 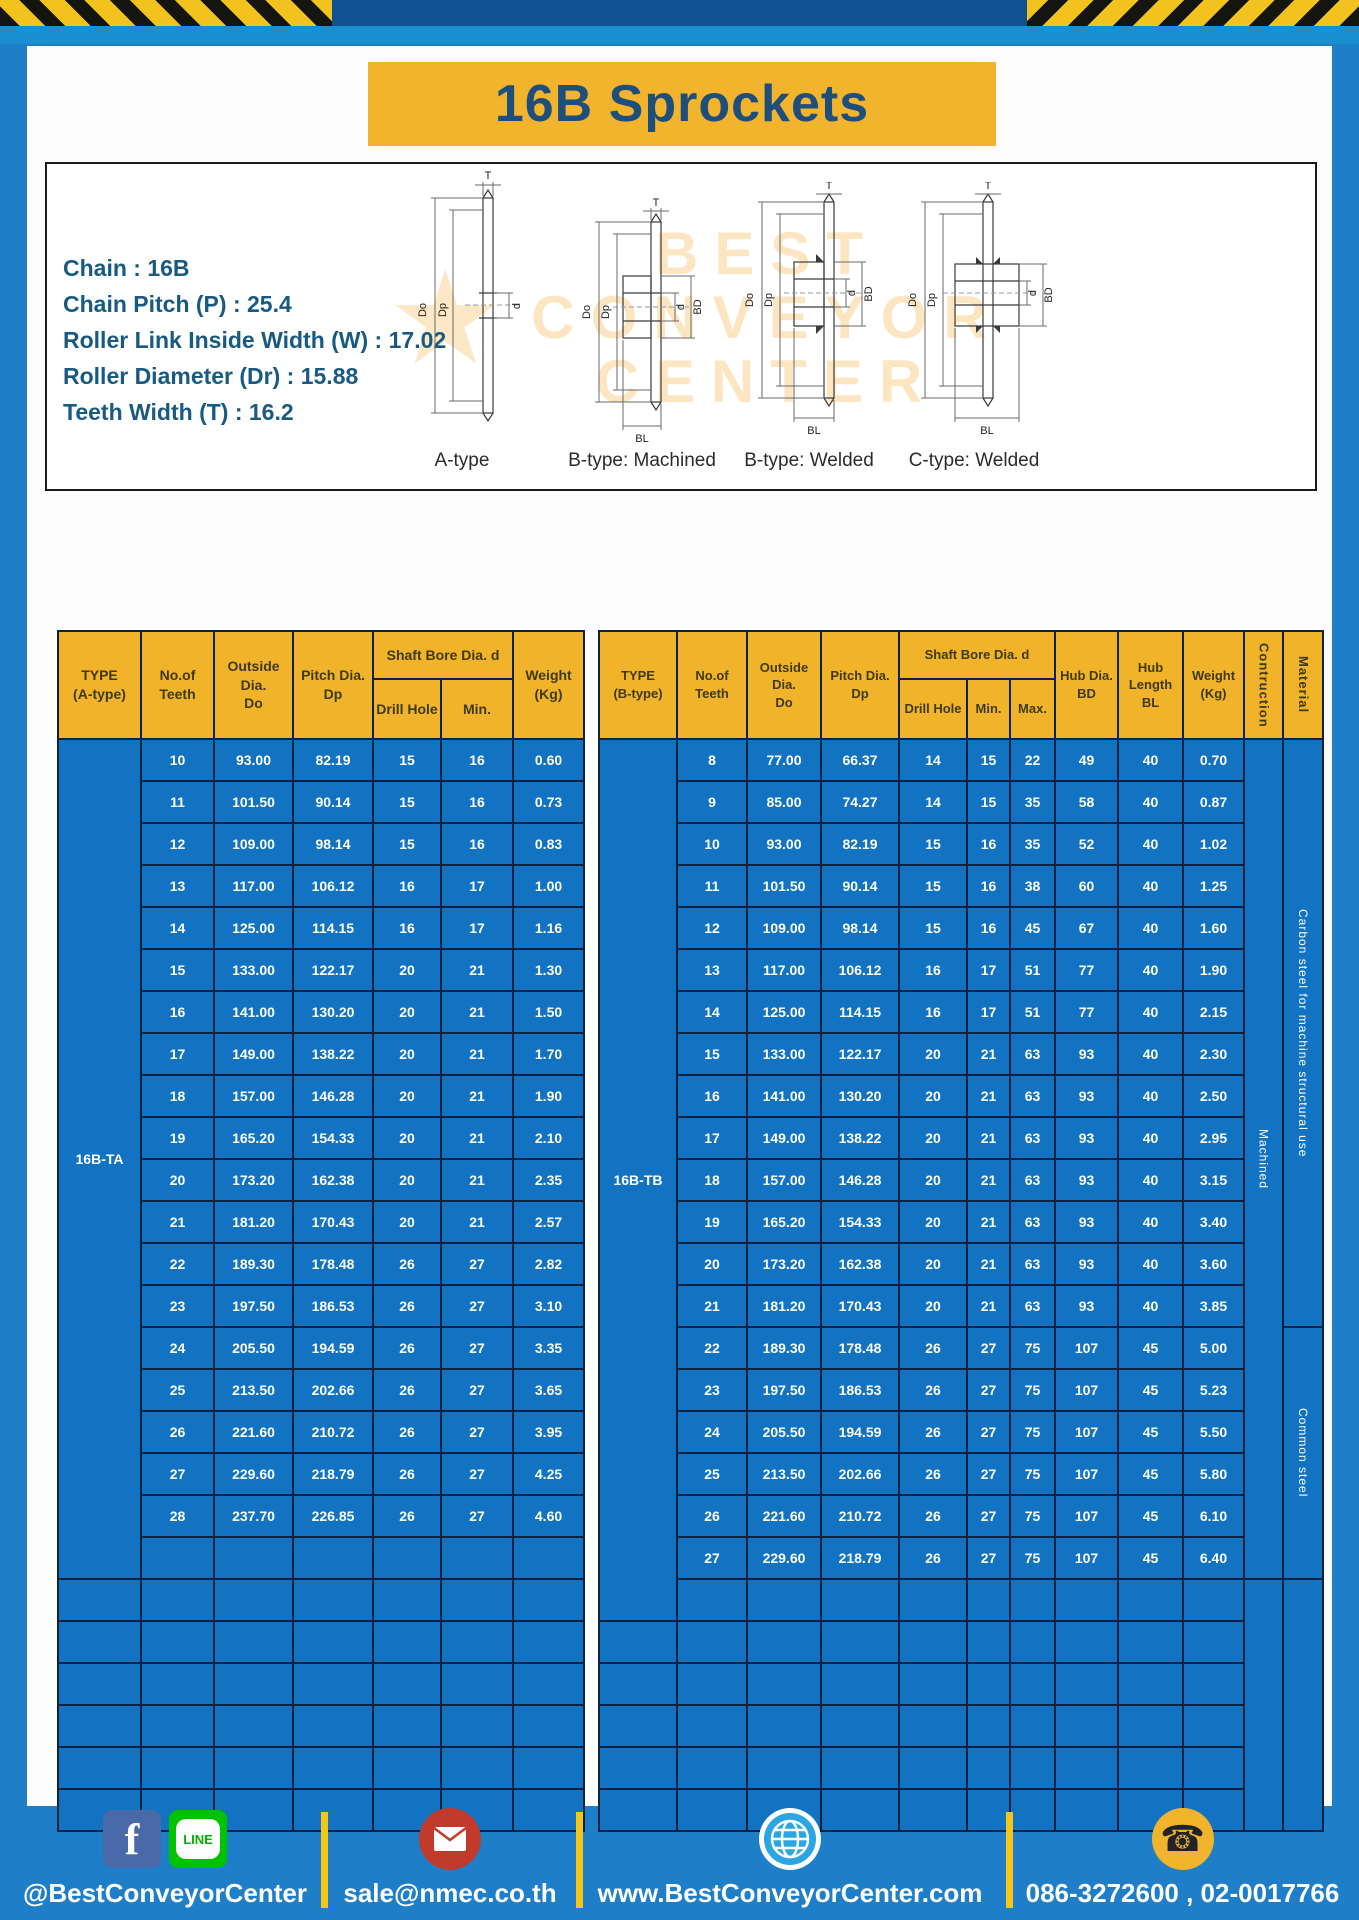 I want to click on table-b-row: 20 173.20 162.38 20 21 63 93 40 3.60, so click(x=961, y=1264).